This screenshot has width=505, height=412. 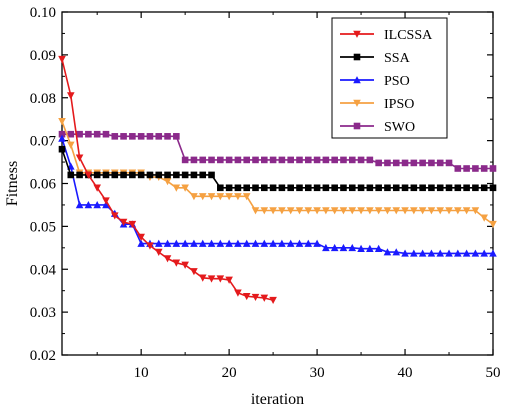 I want to click on x-tick-label: 30, so click(x=317, y=373).